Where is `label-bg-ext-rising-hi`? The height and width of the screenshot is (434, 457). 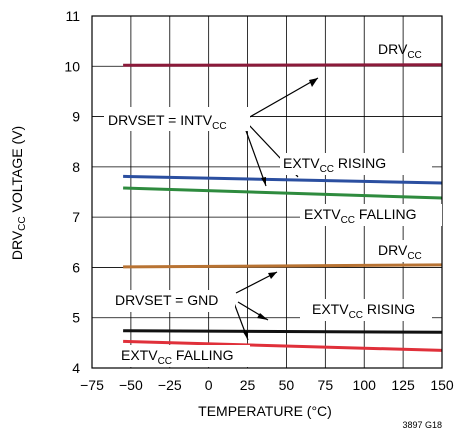
label-bg-ext-rising-hi is located at coordinates (356, 164).